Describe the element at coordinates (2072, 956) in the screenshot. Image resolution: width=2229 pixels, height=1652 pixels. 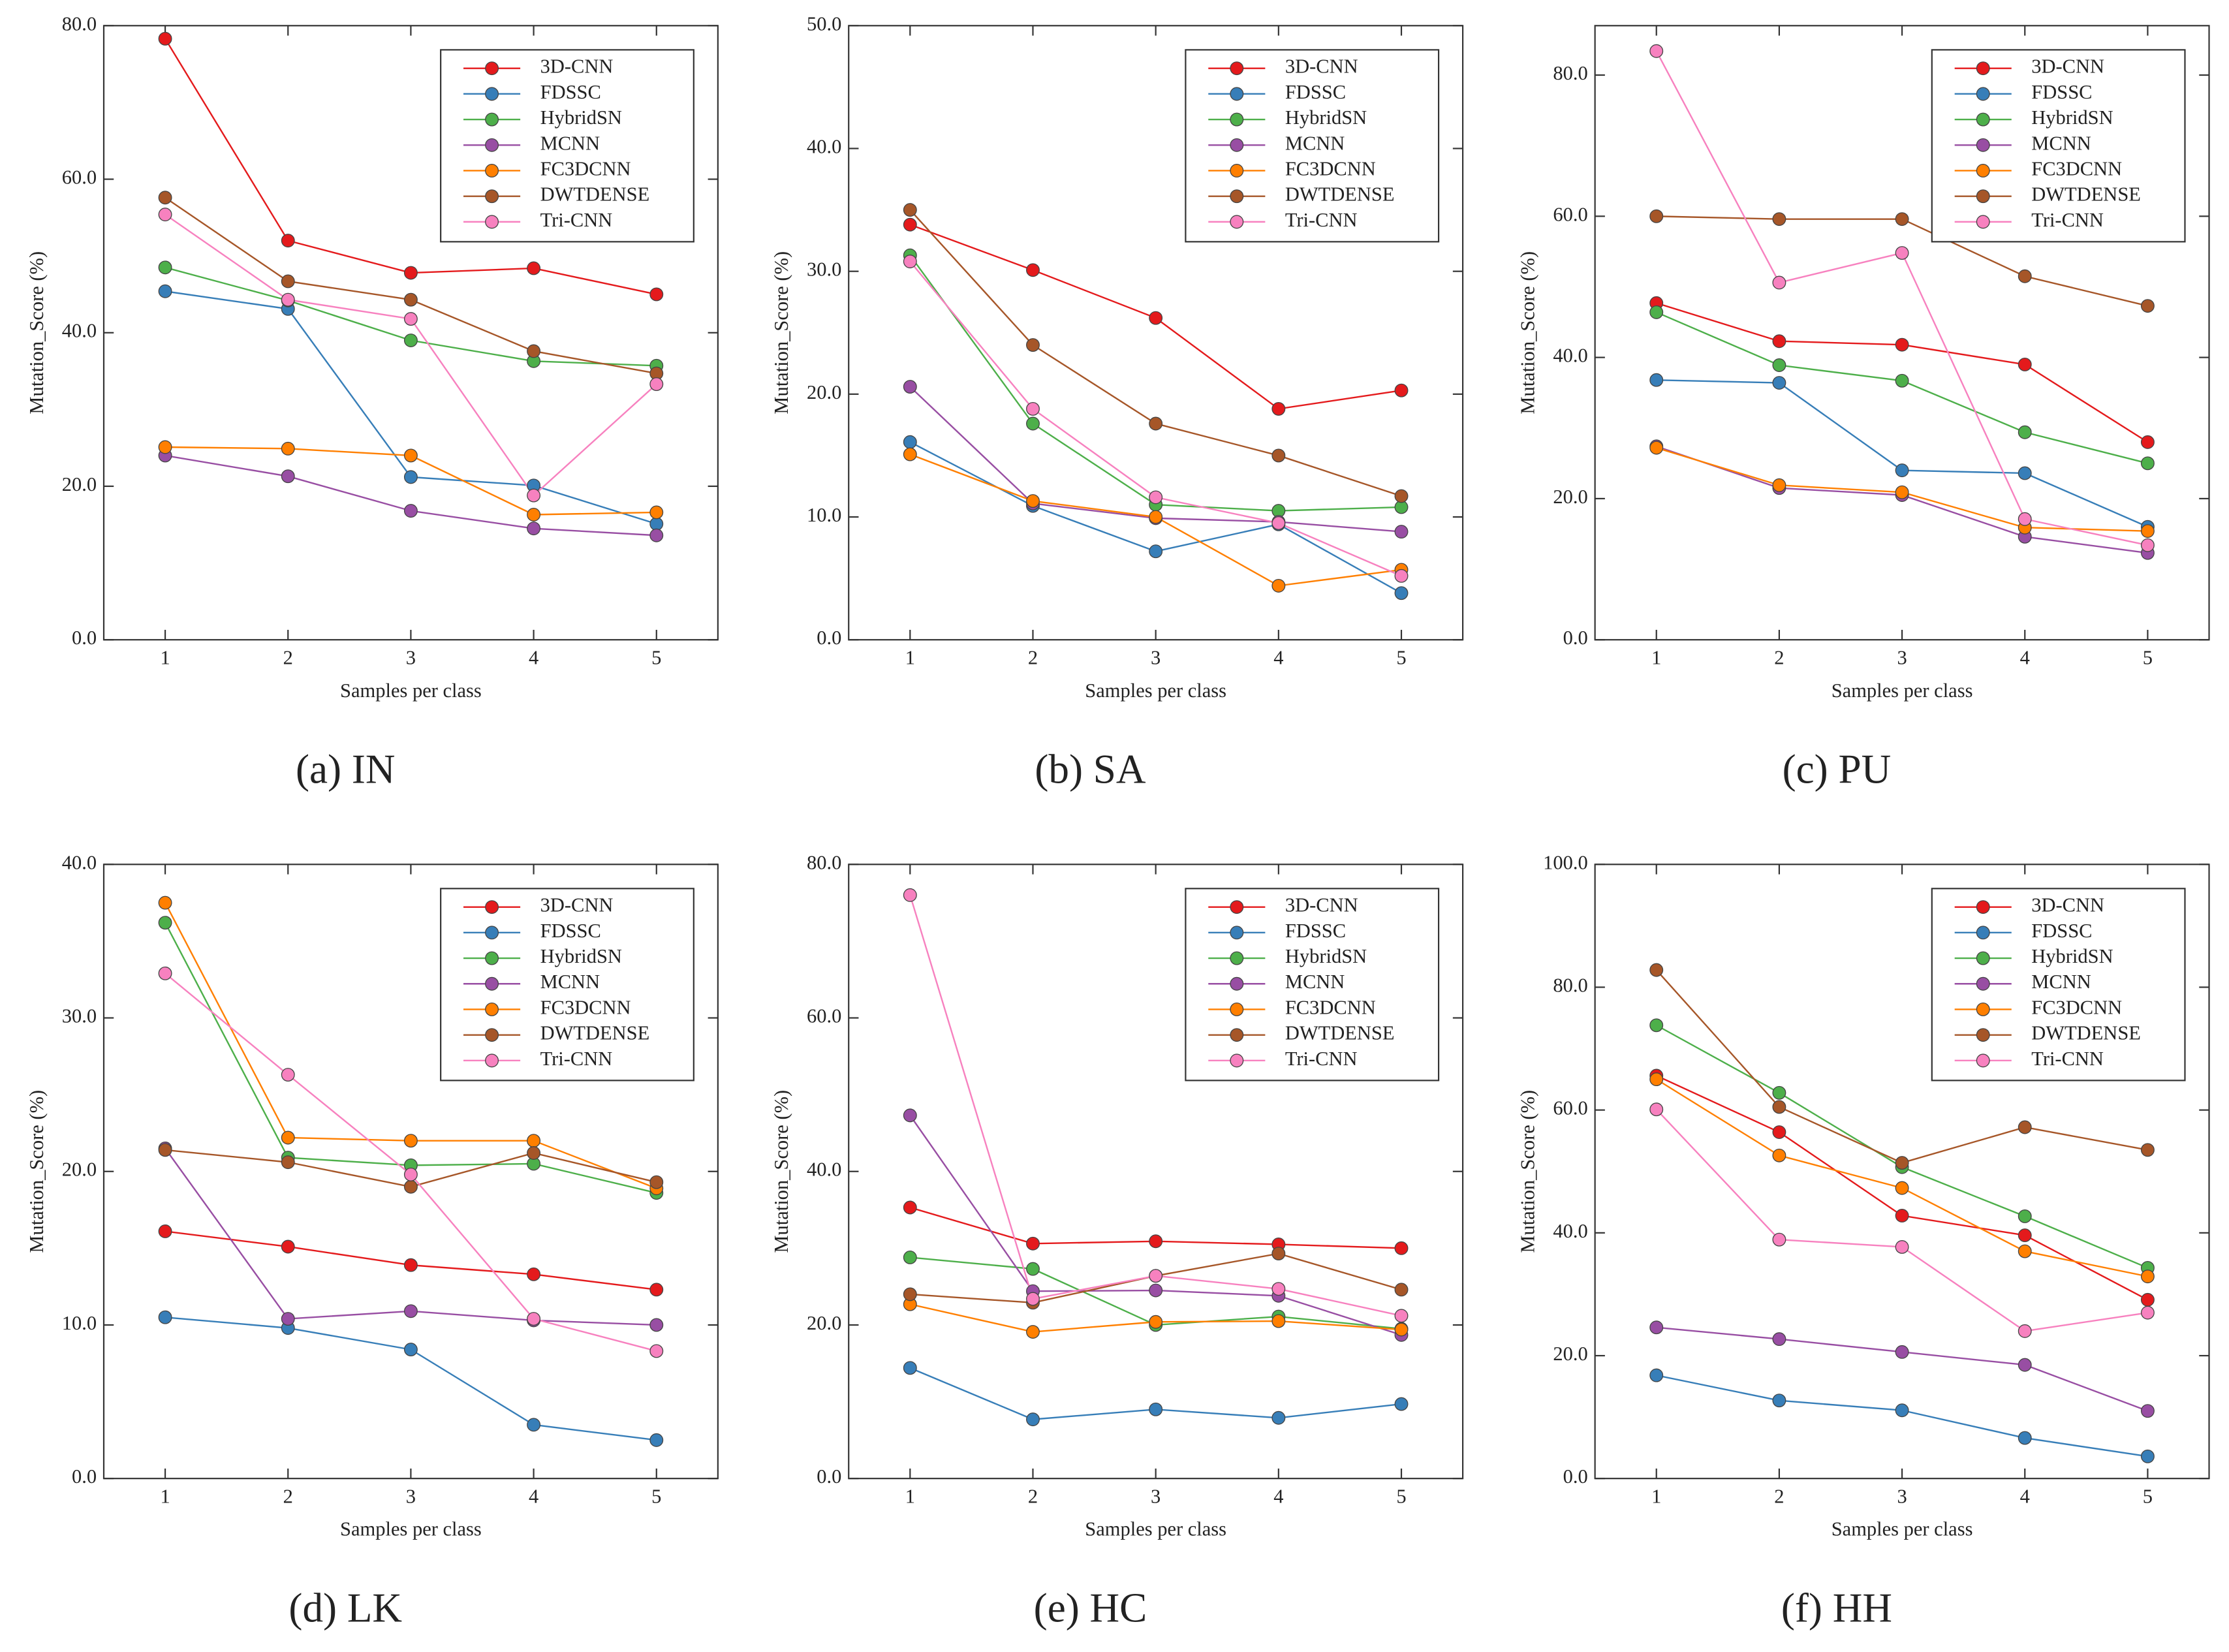
I see `legend-label: HybridSN` at that location.